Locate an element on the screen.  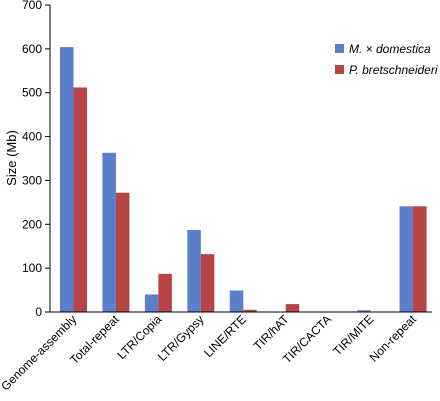
legend: M. × domestica P. bretschneideri is located at coordinates (386, 59).